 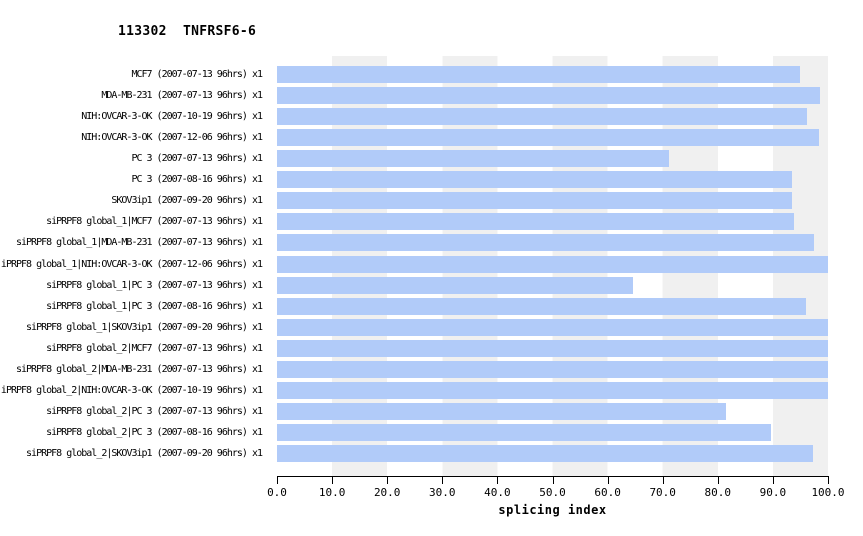 What do you see at coordinates (552, 492) in the screenshot?
I see `x-axis-tick-label: 50.0` at bounding box center [552, 492].